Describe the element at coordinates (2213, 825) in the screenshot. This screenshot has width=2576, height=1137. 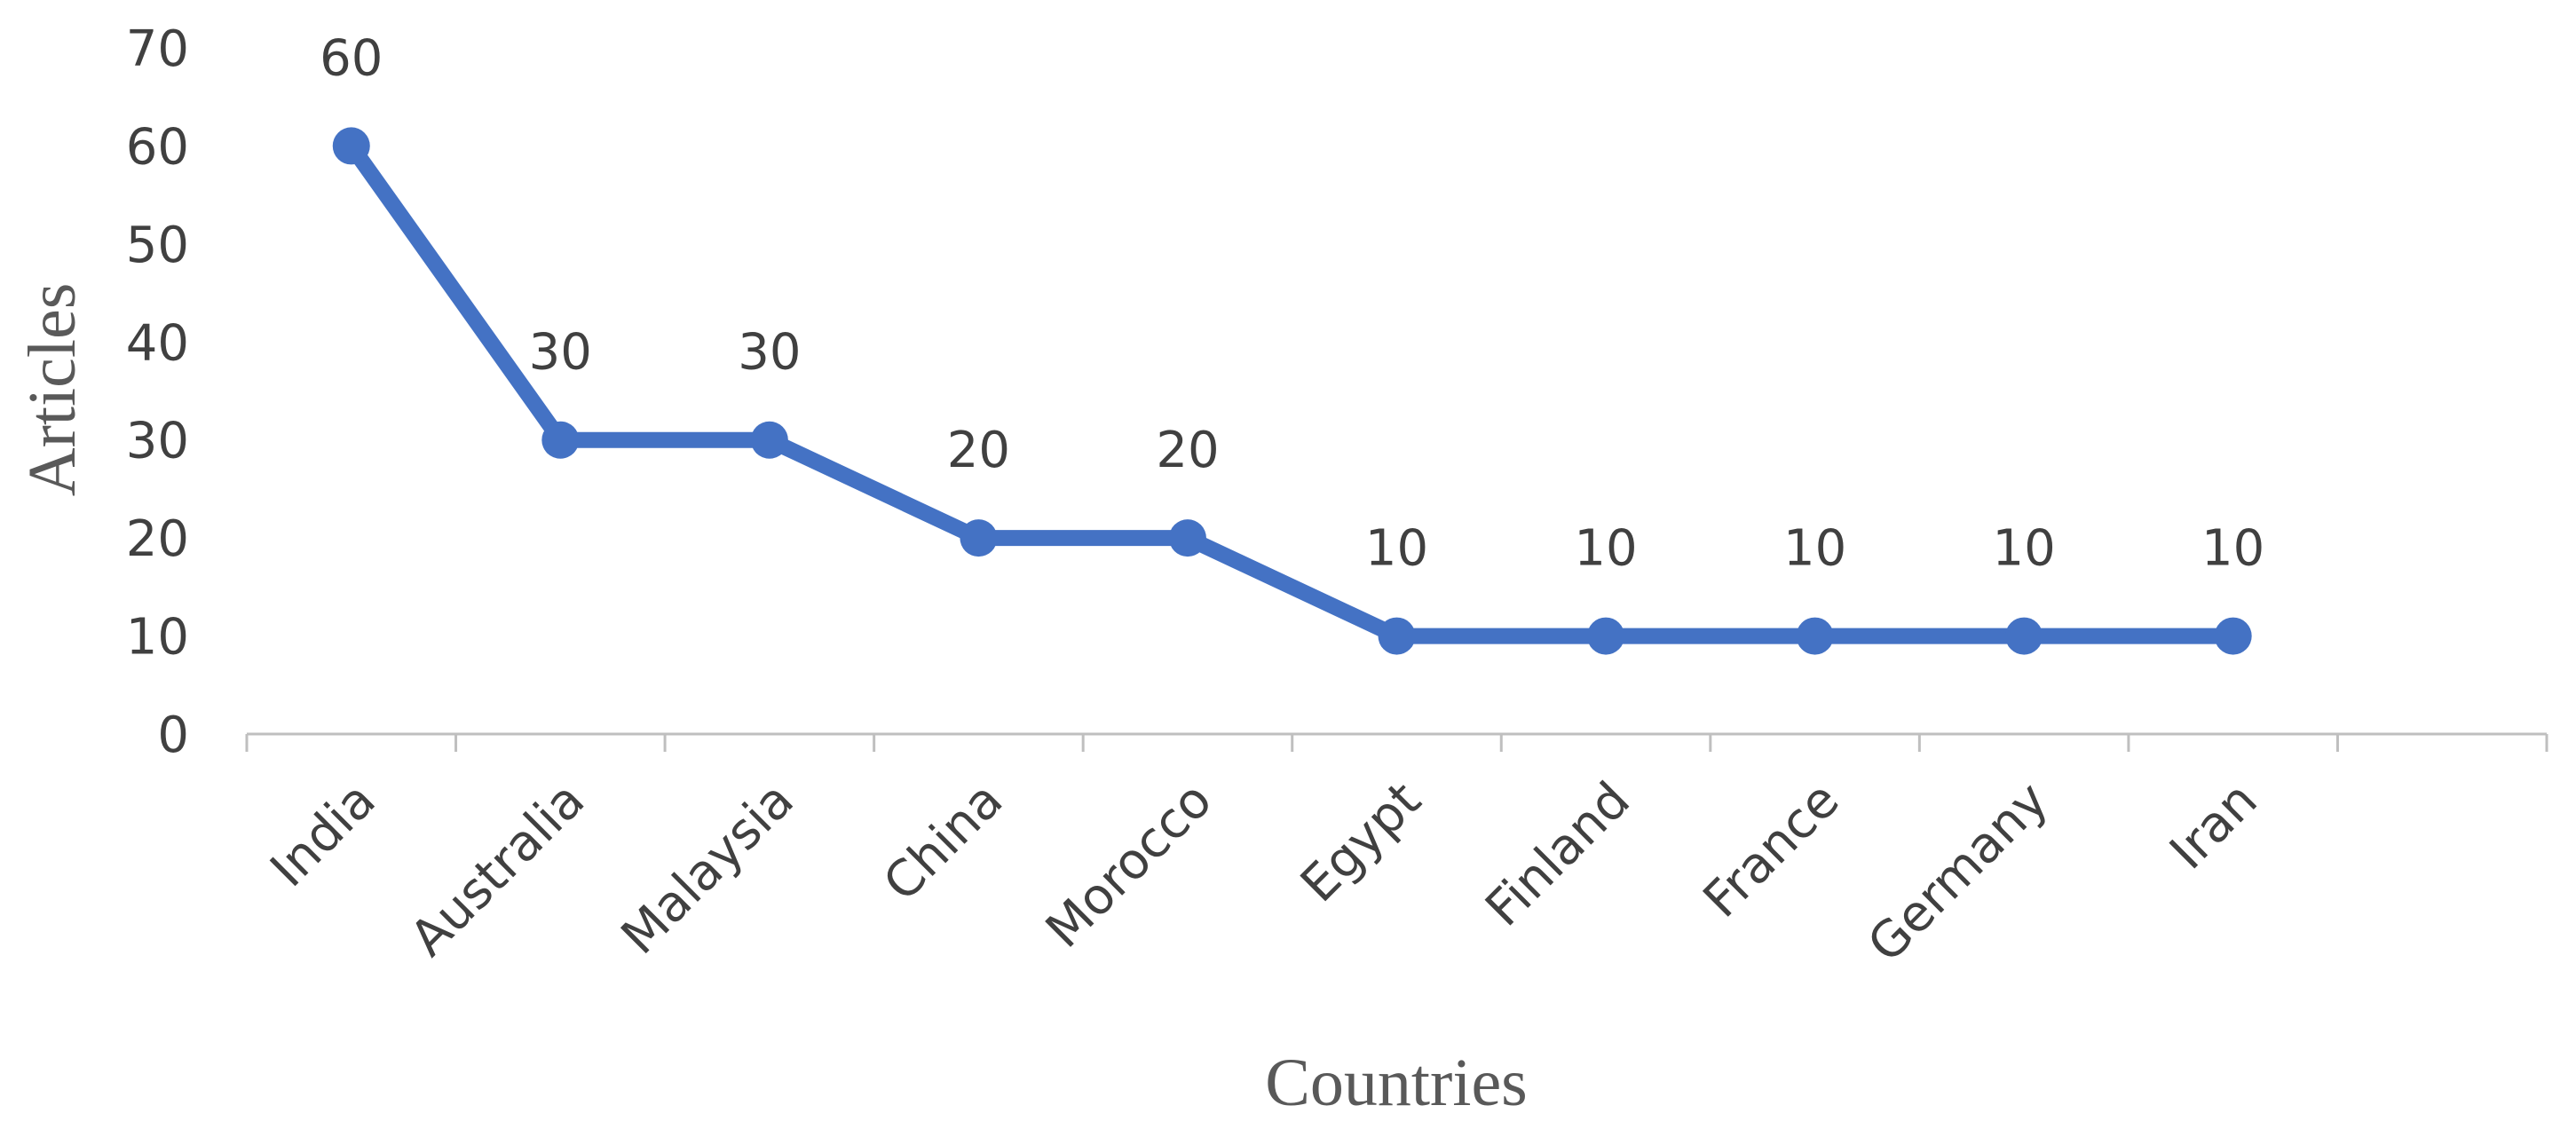
I see `x-tick-label: Iran` at that location.